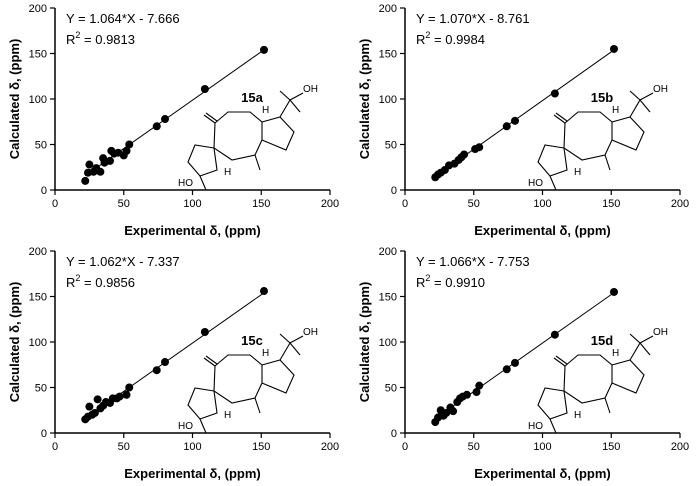 This screenshot has height=486, width=700. What do you see at coordinates (473, 18) in the screenshot?
I see `regression-equation: Y = 1.070*X - 8.761` at bounding box center [473, 18].